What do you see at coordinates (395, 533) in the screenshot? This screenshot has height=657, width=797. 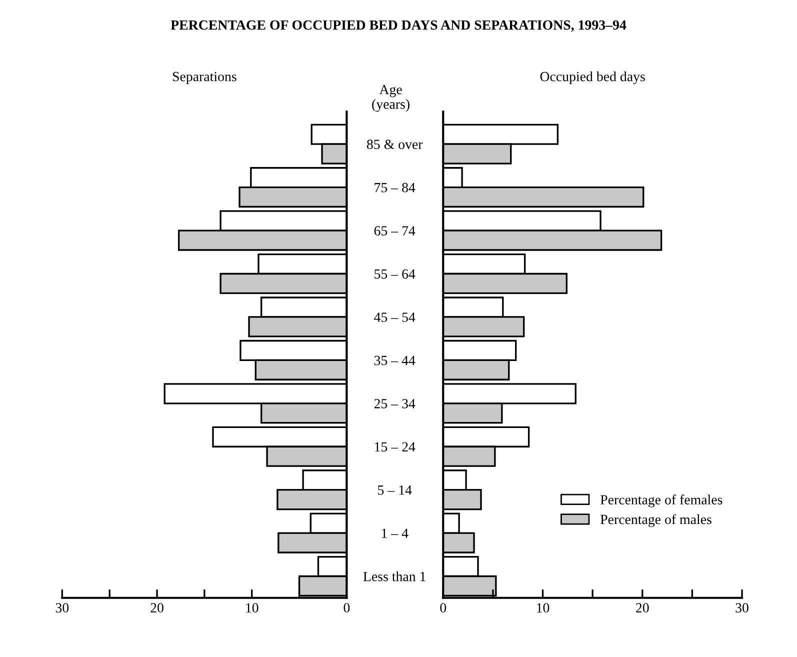 I see `y-tick-label: 1 – 4` at bounding box center [395, 533].